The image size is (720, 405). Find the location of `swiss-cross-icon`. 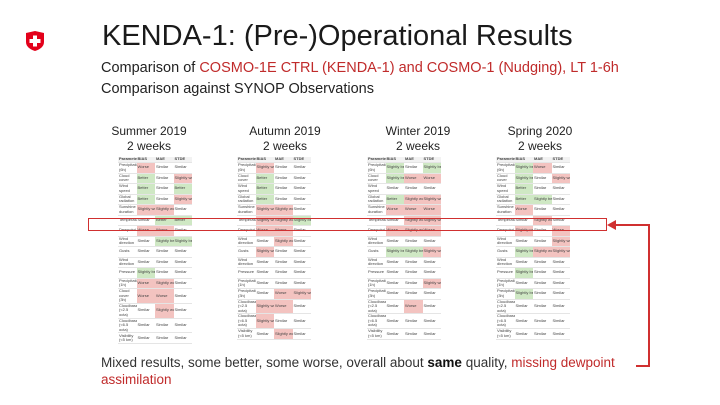

swiss-cross-icon is located at coordinates (35, 41).